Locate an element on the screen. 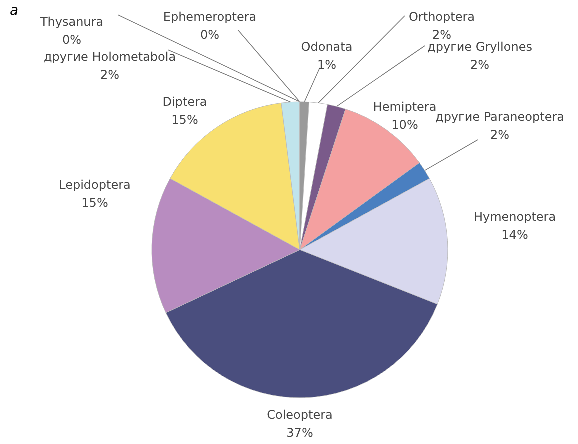  slice-label: другие Paraneoptera is located at coordinates (500, 117).